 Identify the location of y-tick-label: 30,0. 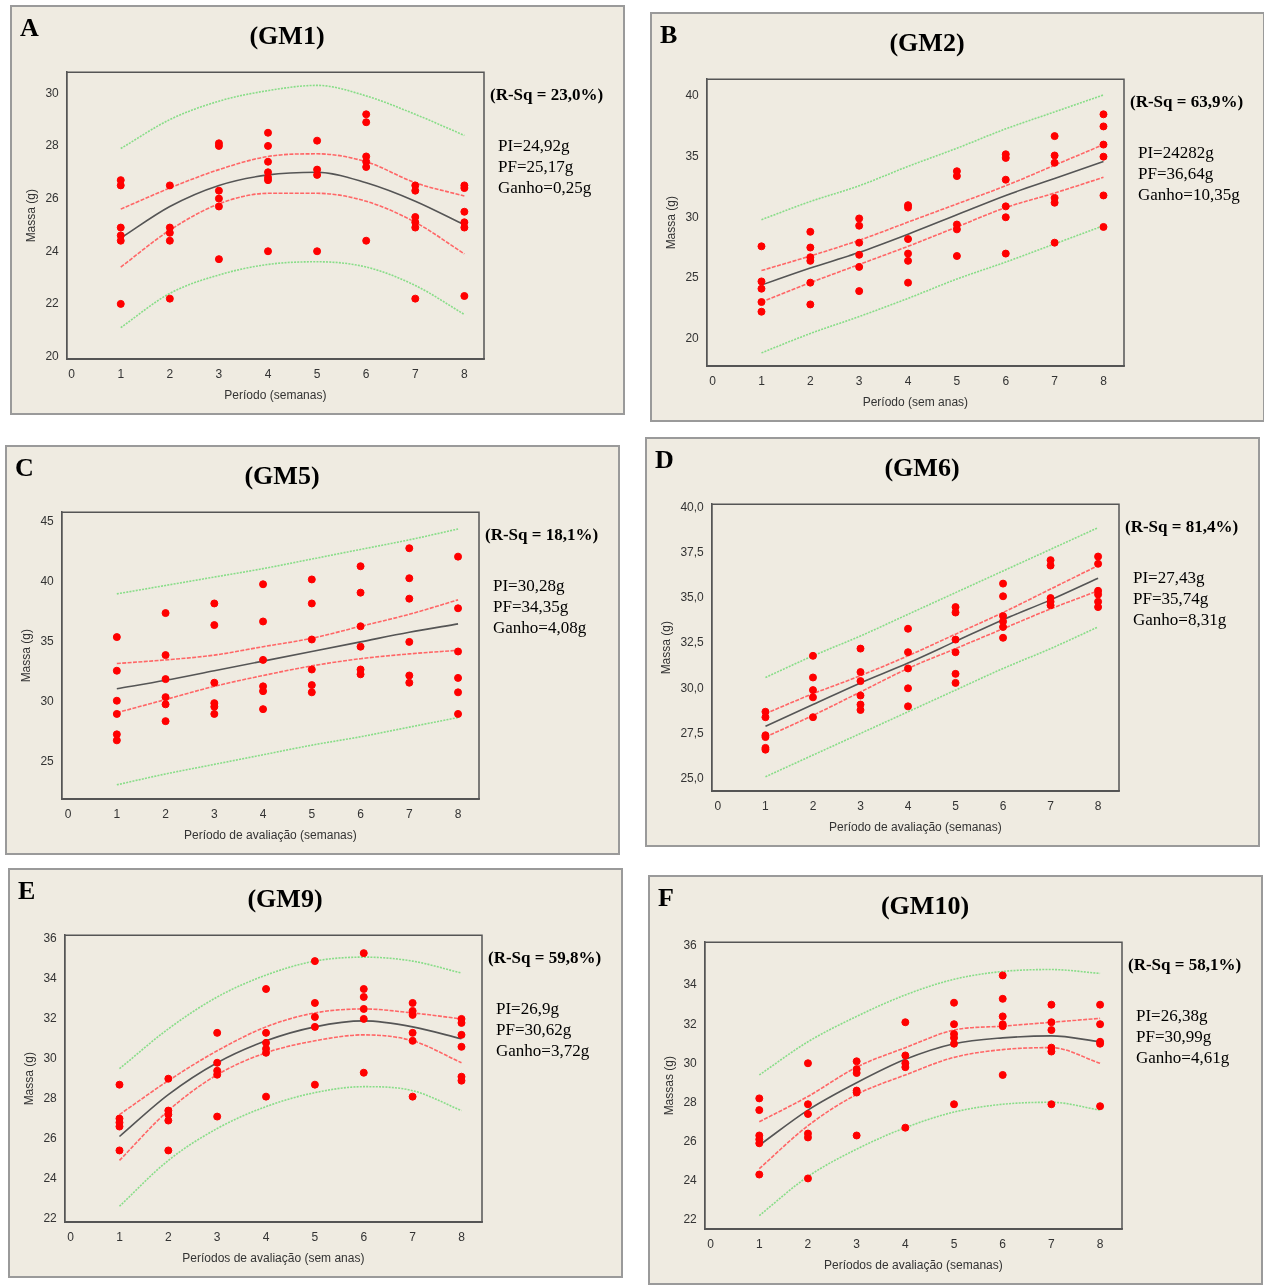
(692, 687).